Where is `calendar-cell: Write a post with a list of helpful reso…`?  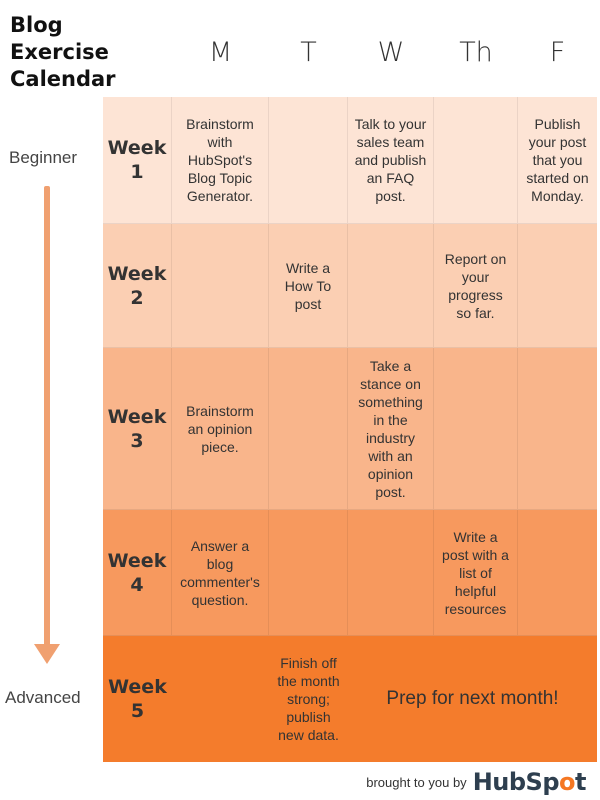
calendar-cell: Write a post with a list of helpful reso… is located at coordinates (476, 573).